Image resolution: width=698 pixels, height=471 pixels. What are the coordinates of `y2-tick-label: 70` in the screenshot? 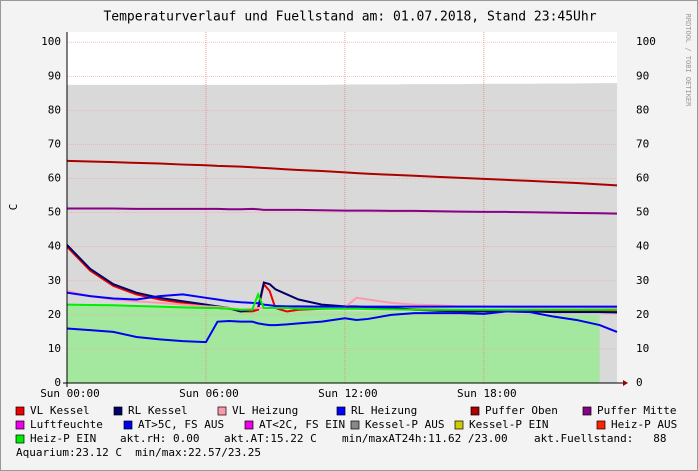 It's located at (642, 143).